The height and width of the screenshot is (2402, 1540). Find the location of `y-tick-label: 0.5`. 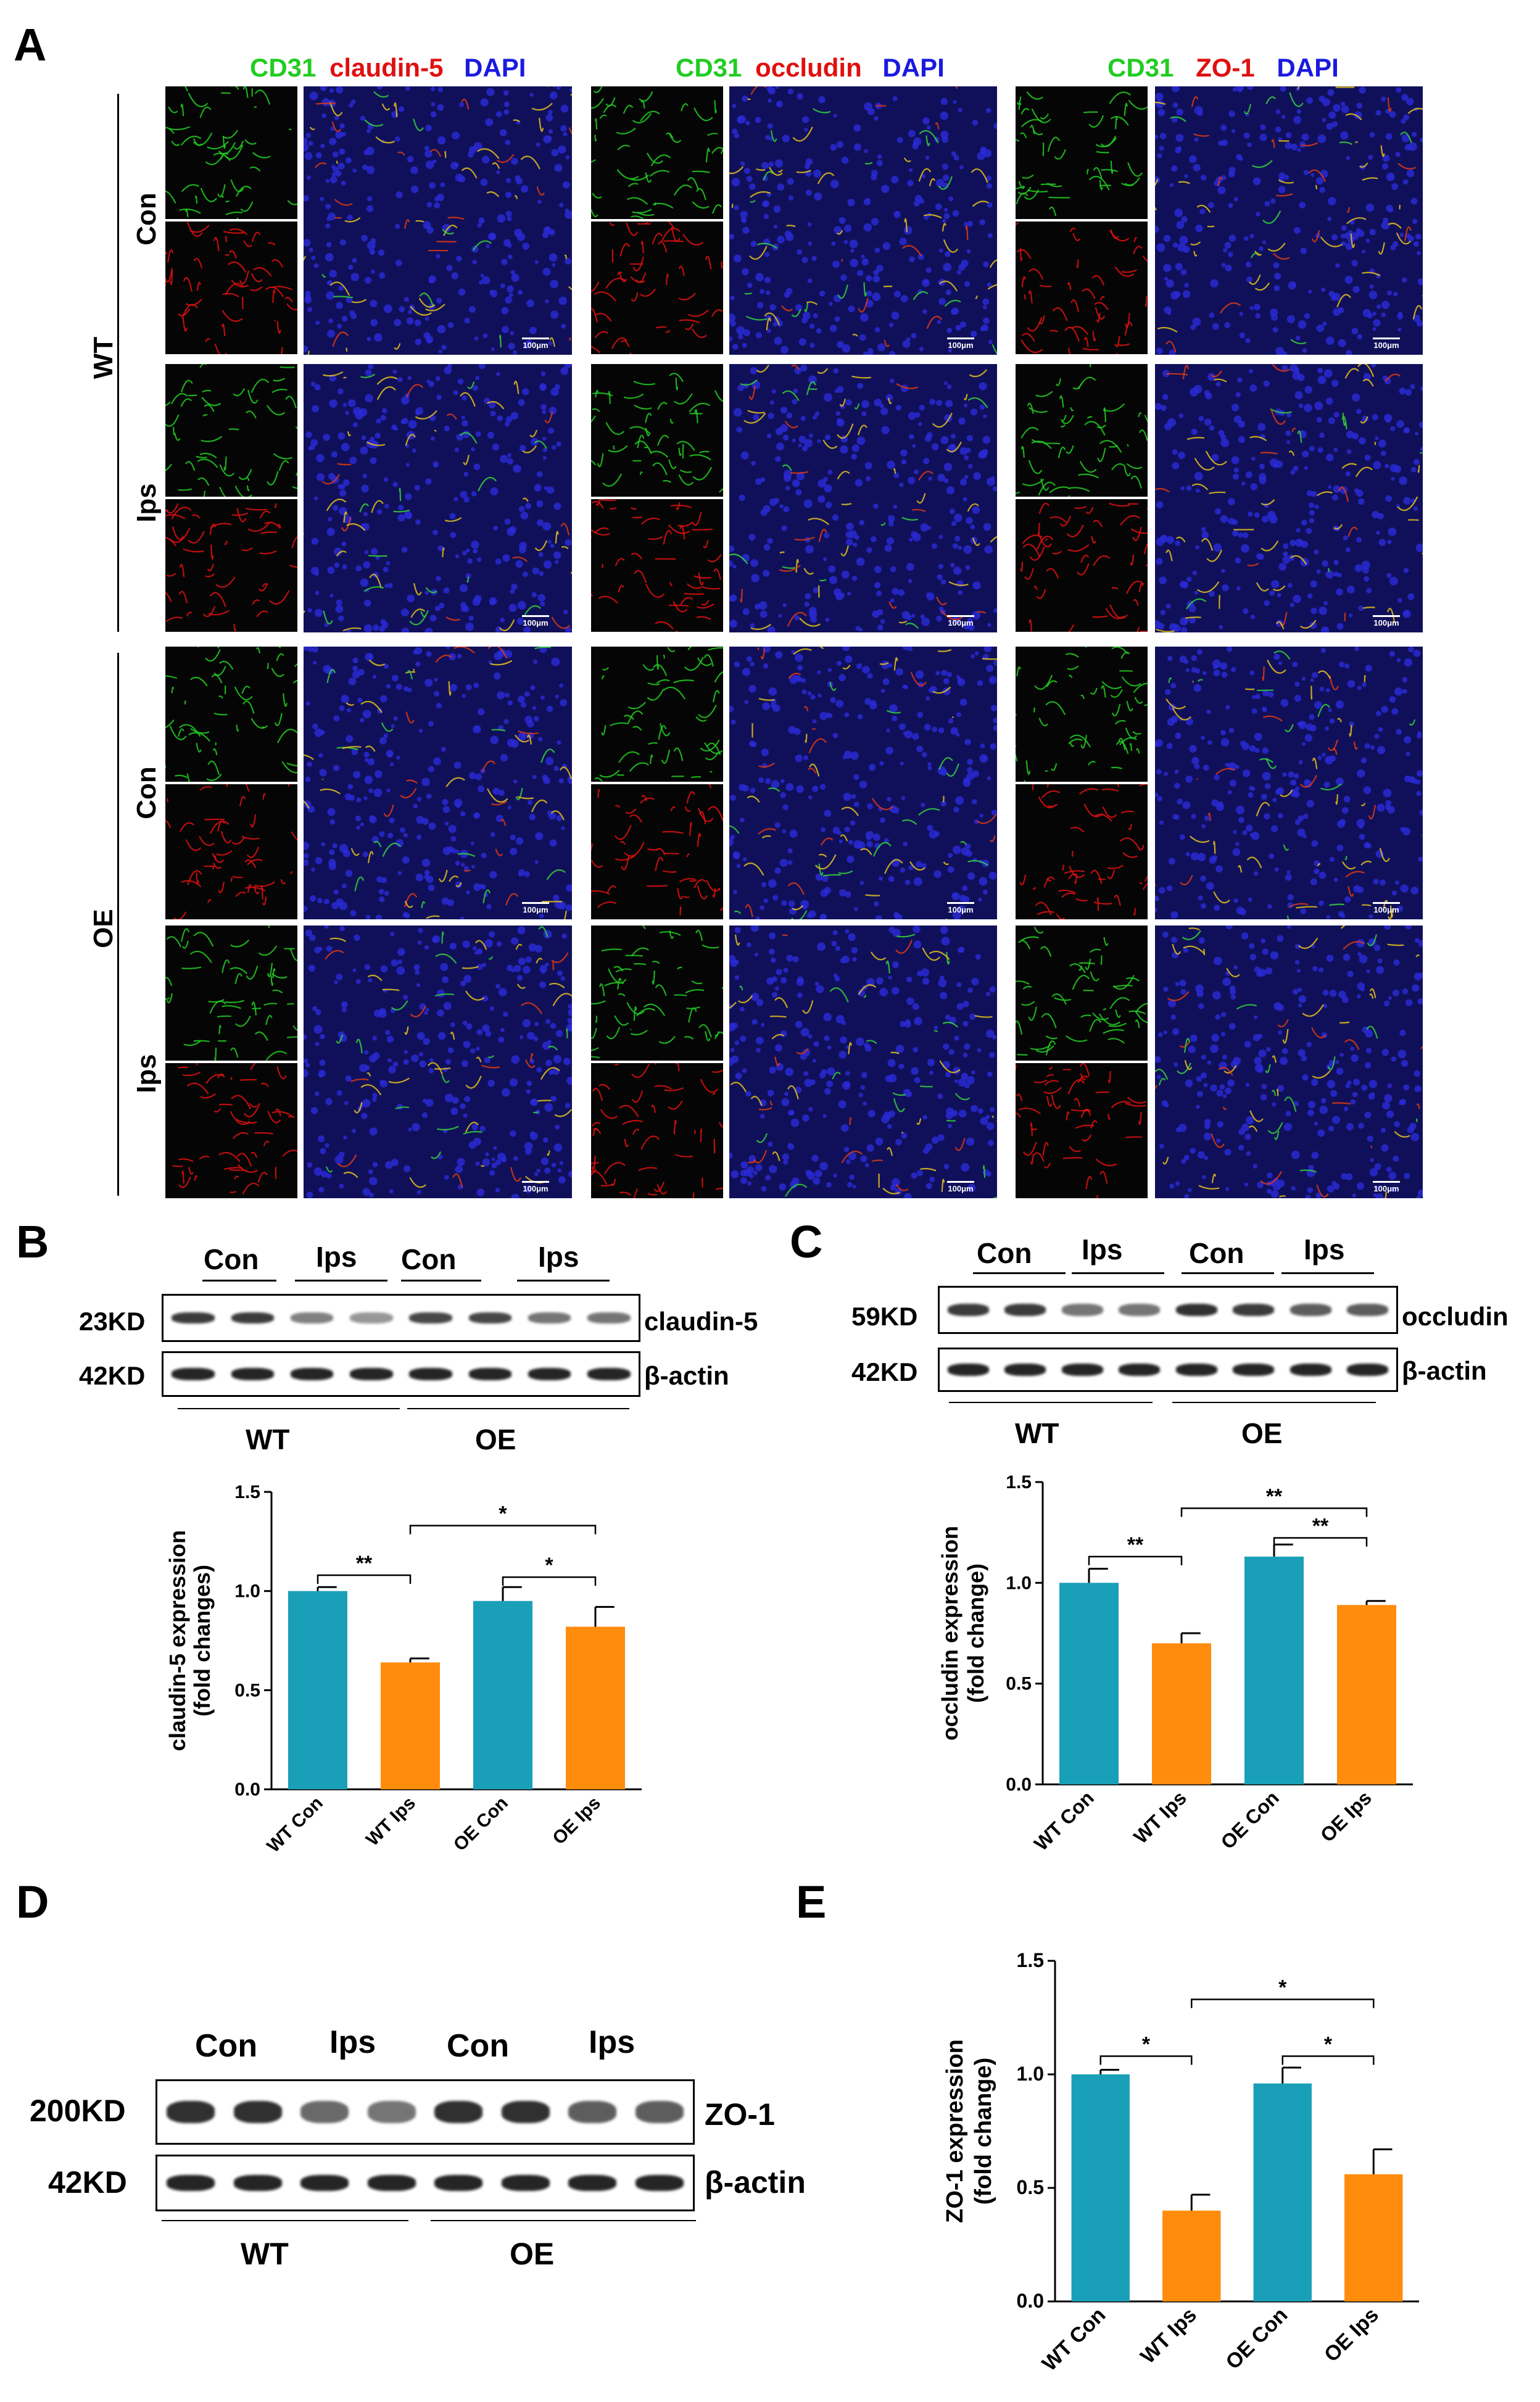

y-tick-label: 0.5 is located at coordinates (1030, 2187).